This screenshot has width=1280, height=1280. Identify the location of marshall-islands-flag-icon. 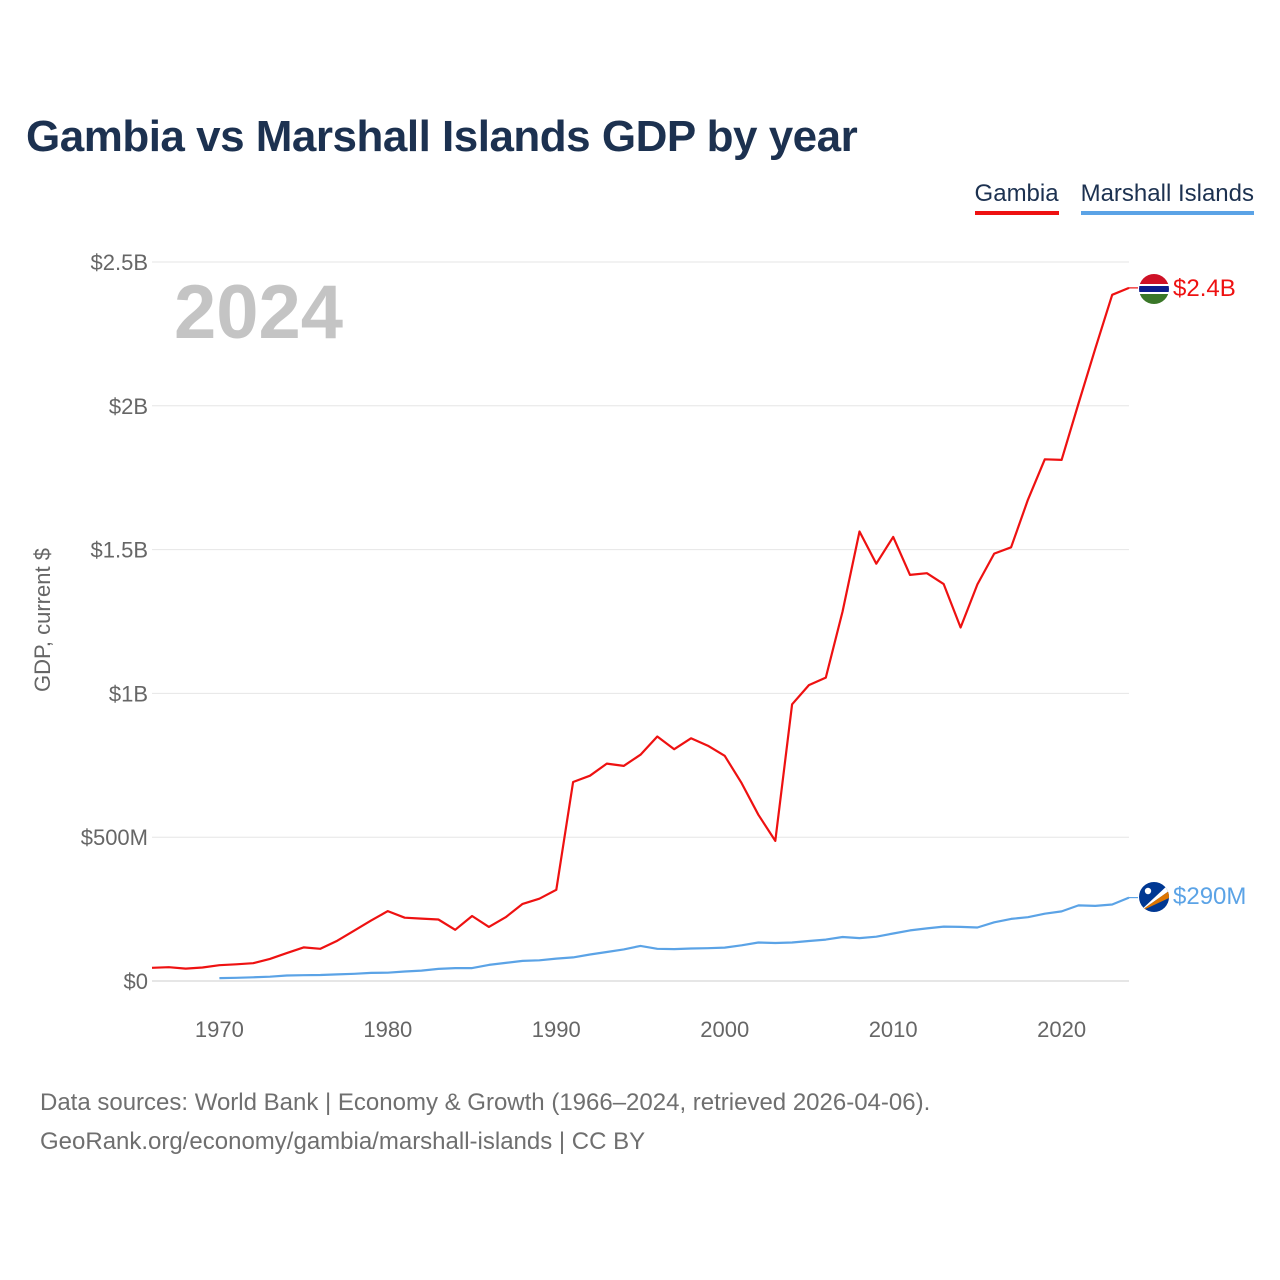
(1154, 897).